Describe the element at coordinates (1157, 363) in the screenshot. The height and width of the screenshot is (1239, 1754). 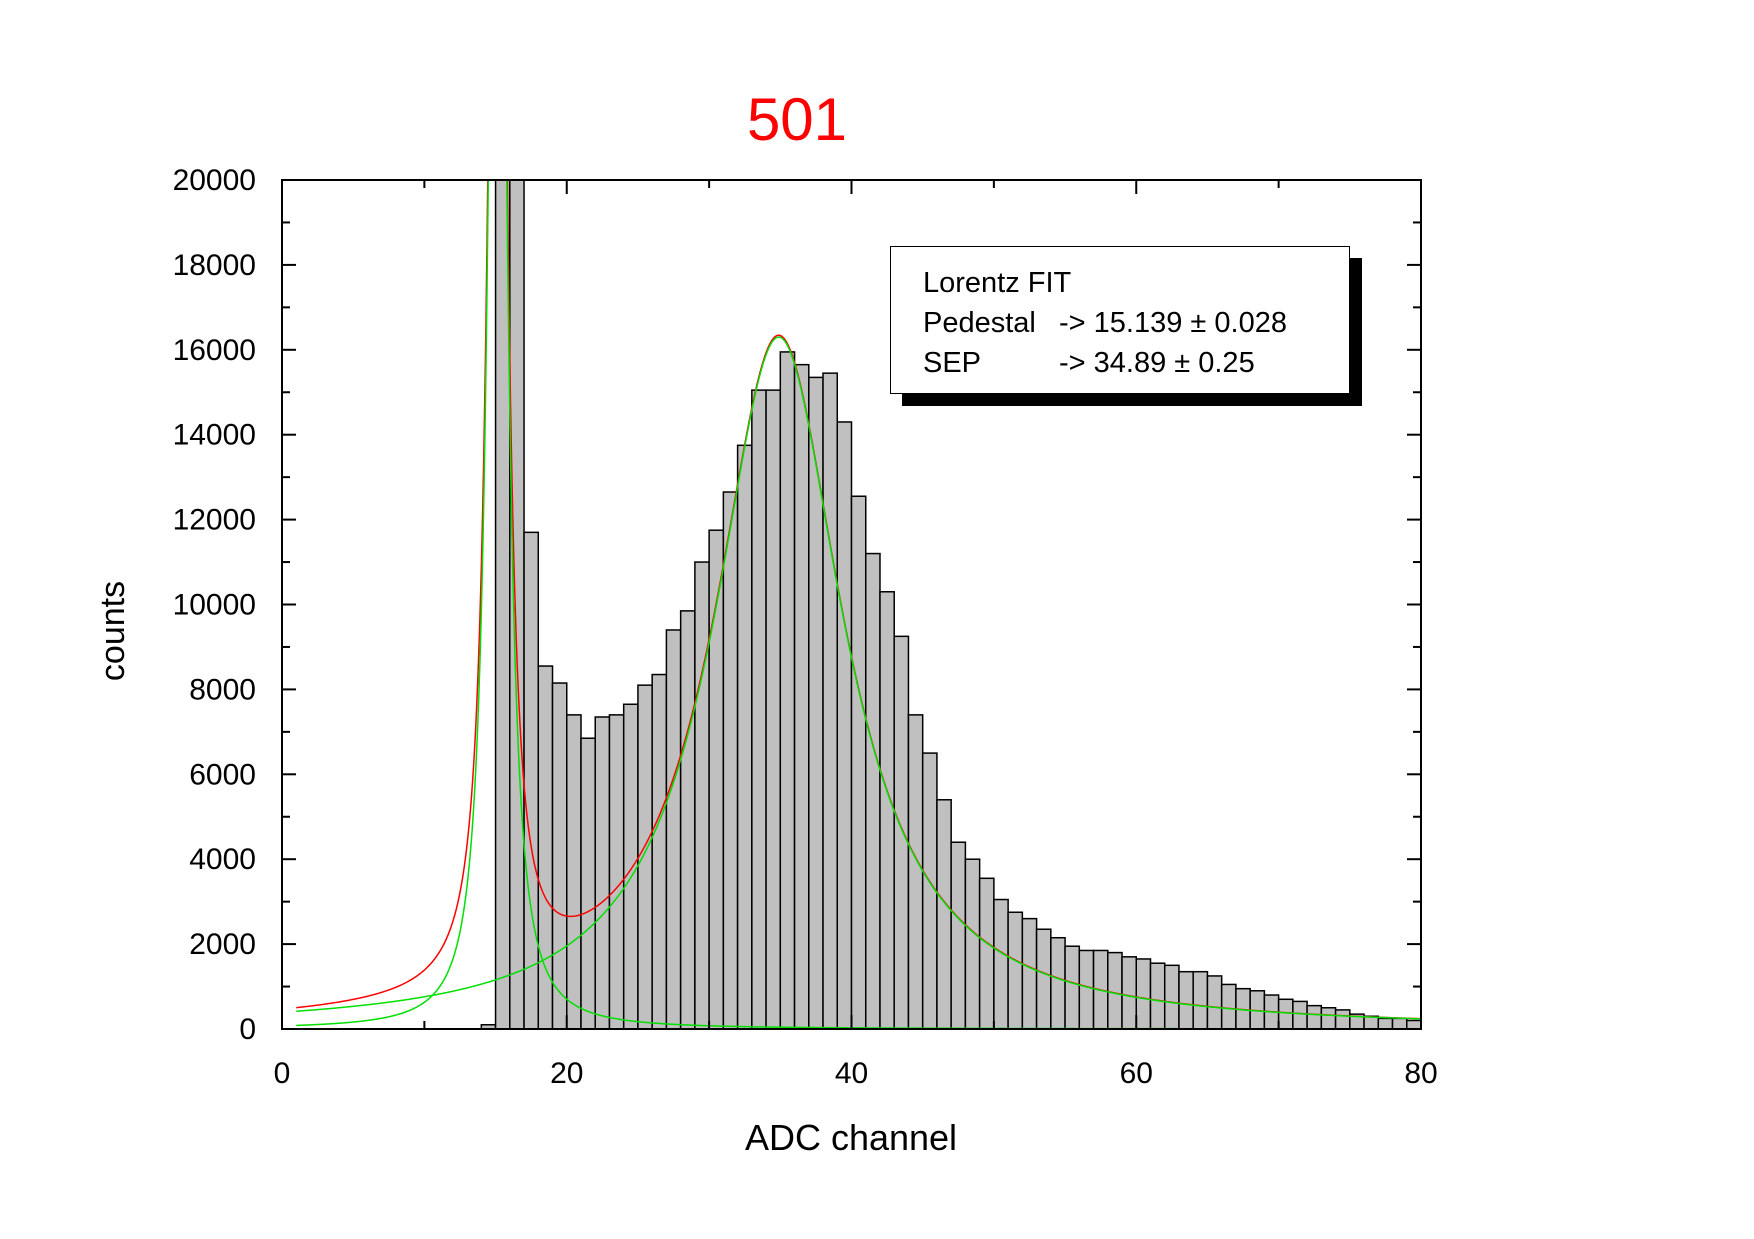
I see `legend-value: -> 34.89 ± 0.25` at that location.